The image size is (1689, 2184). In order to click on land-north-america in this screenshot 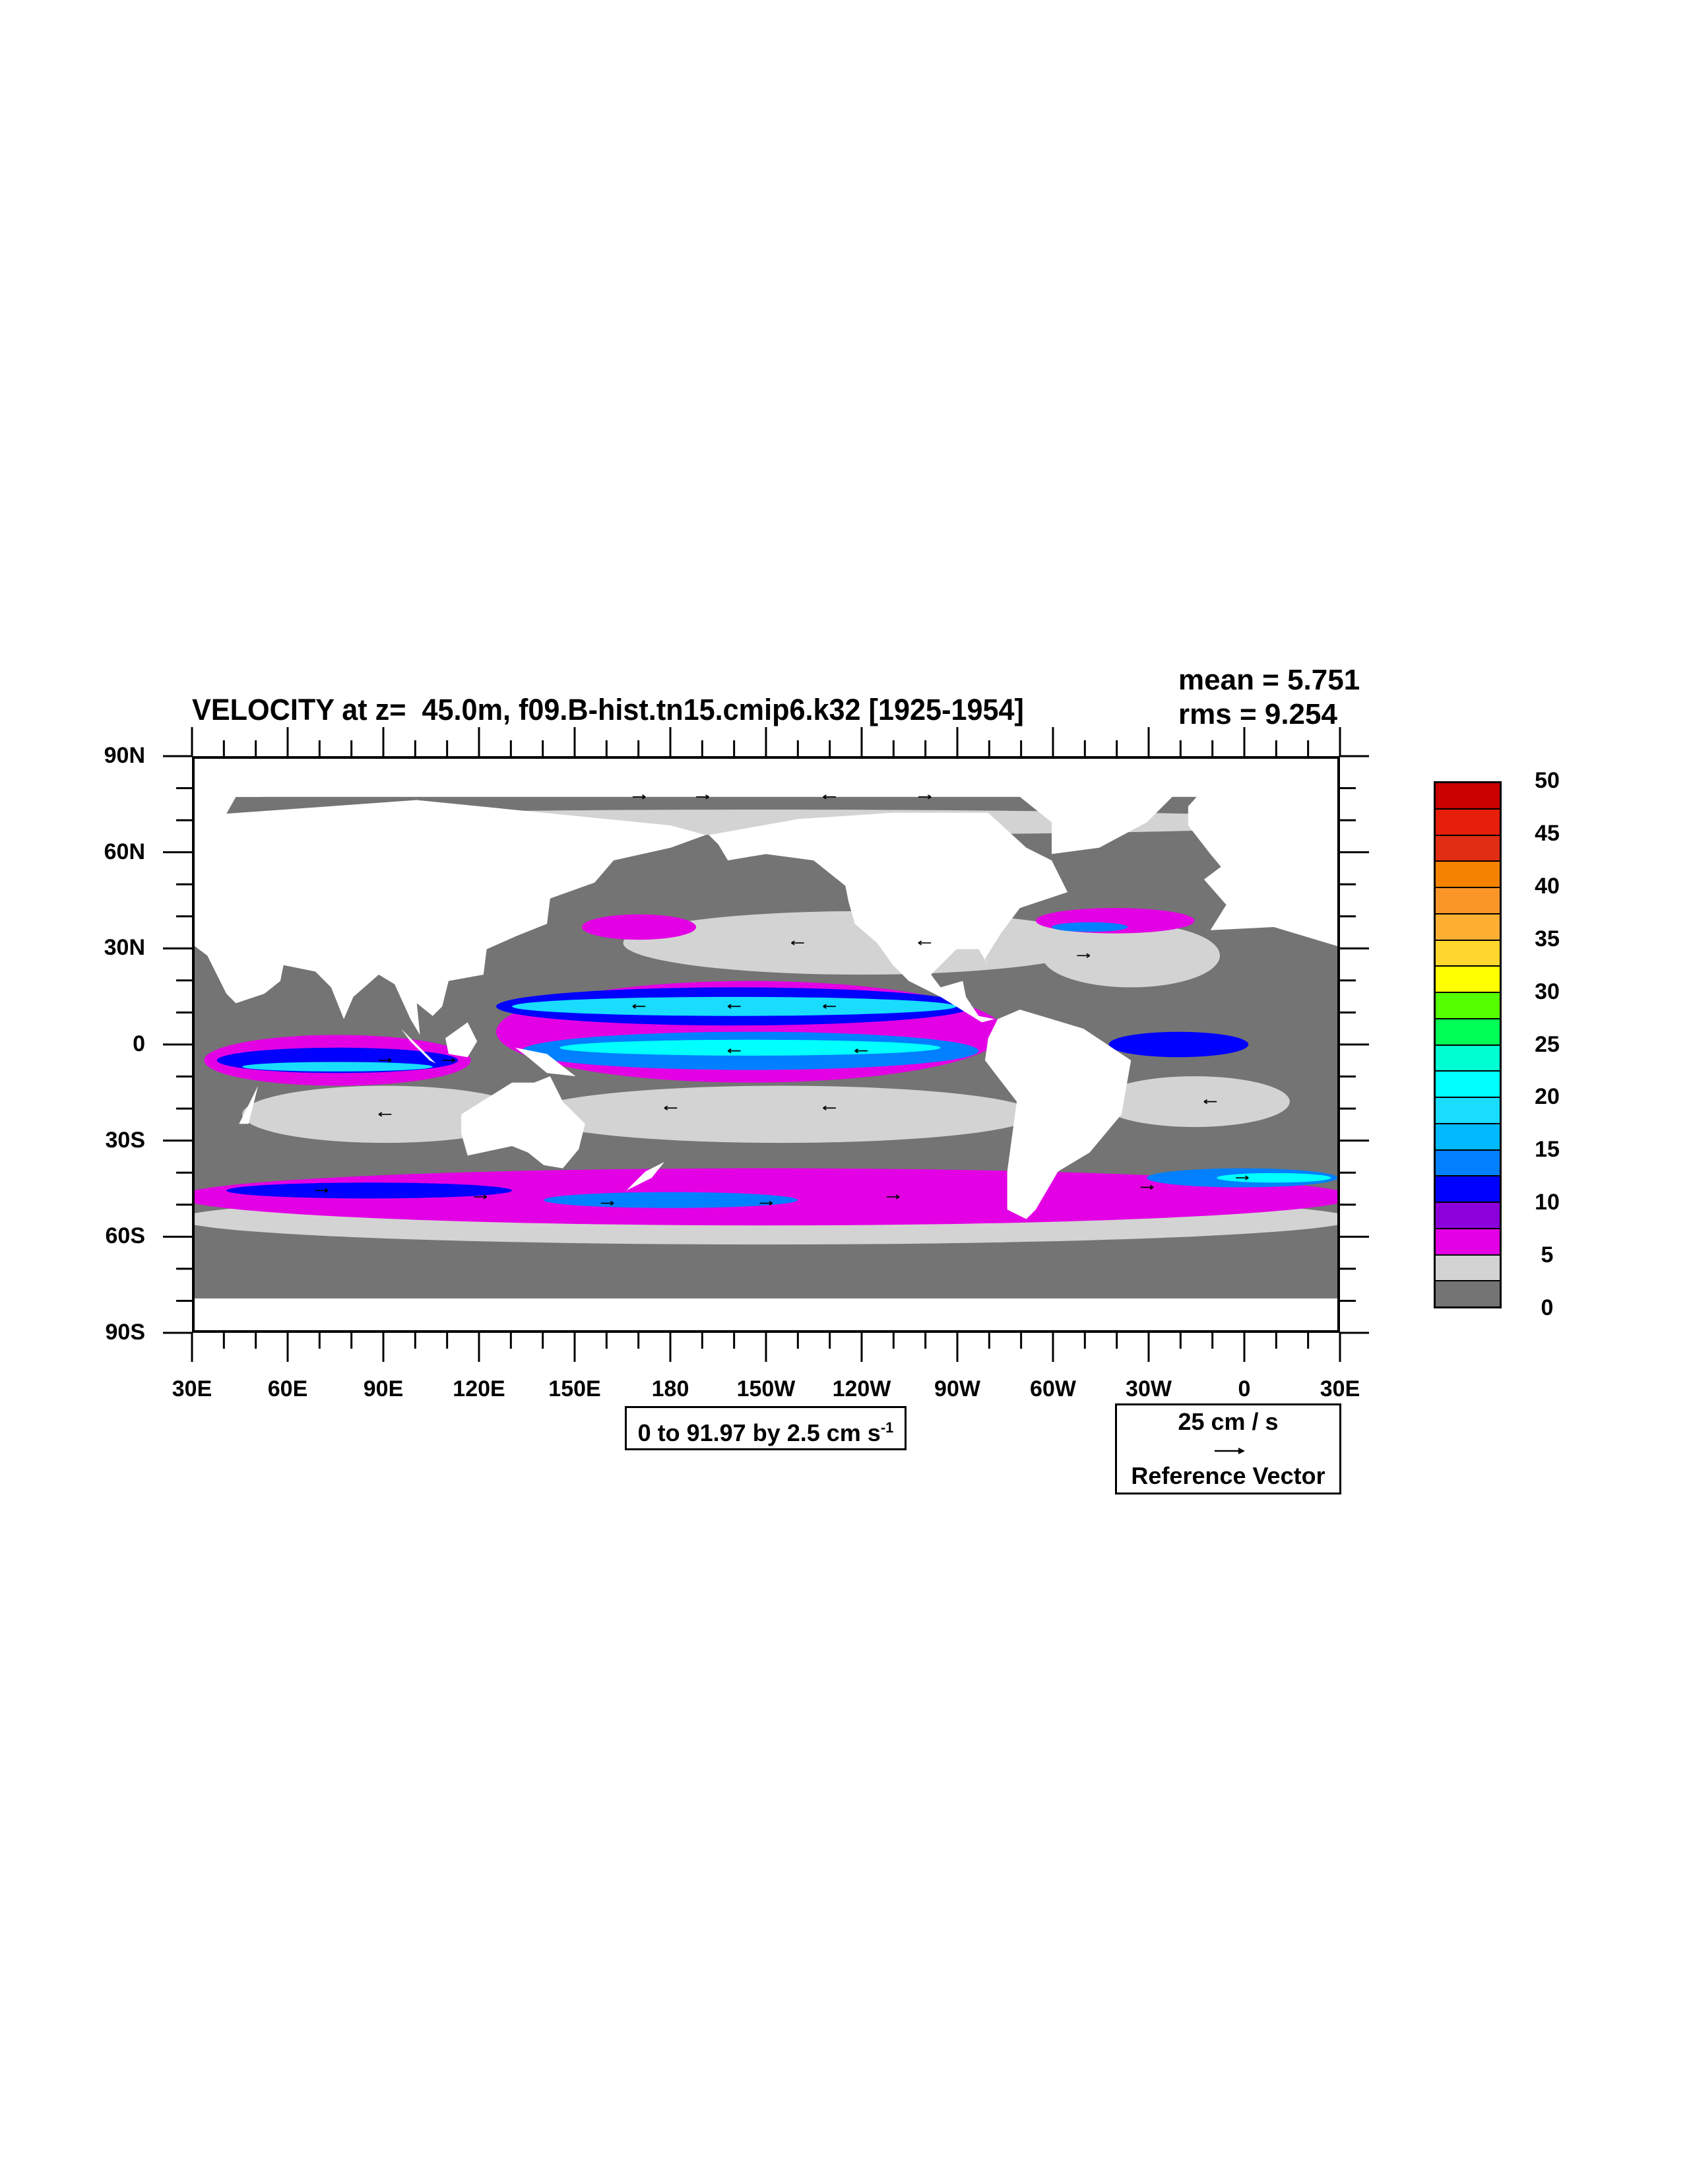, I will do `click(888, 917)`.